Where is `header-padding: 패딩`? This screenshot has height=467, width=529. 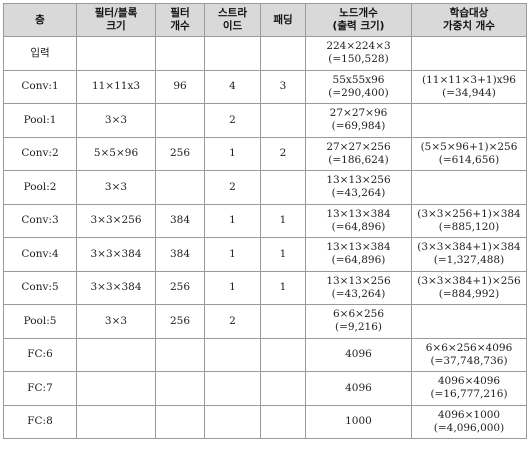
header-padding: 패딩 is located at coordinates (283, 20).